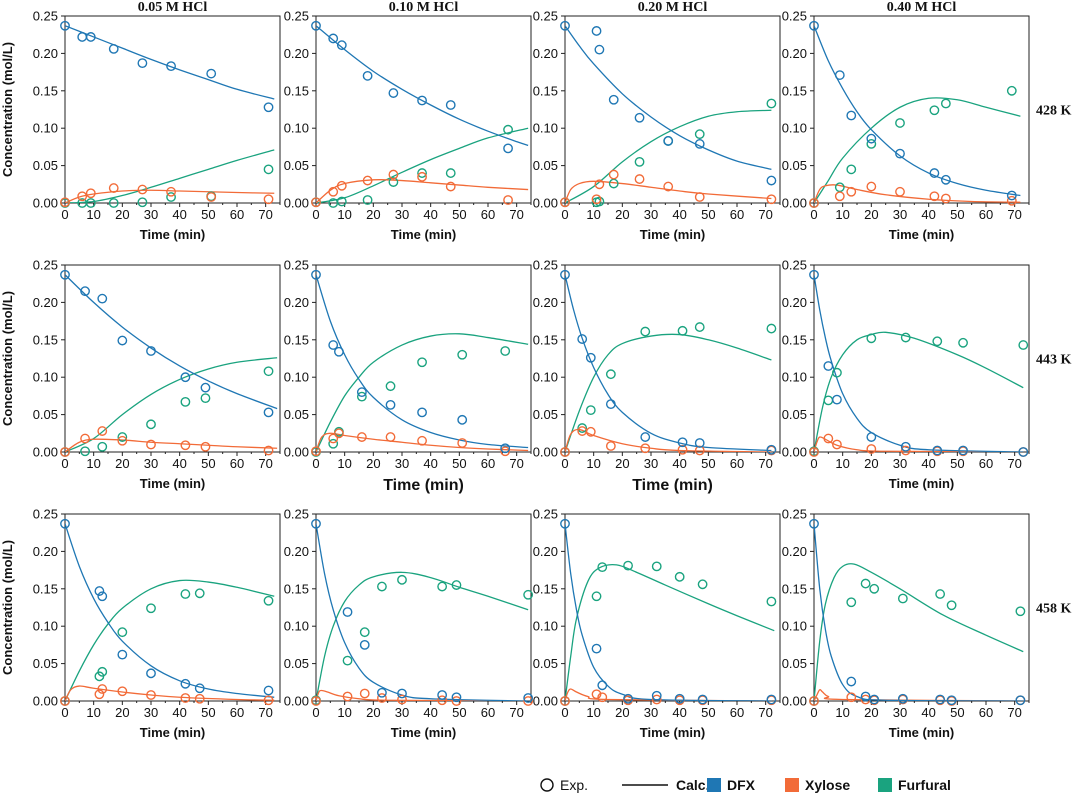  I want to click on legend-exp-marker, so click(547, 785).